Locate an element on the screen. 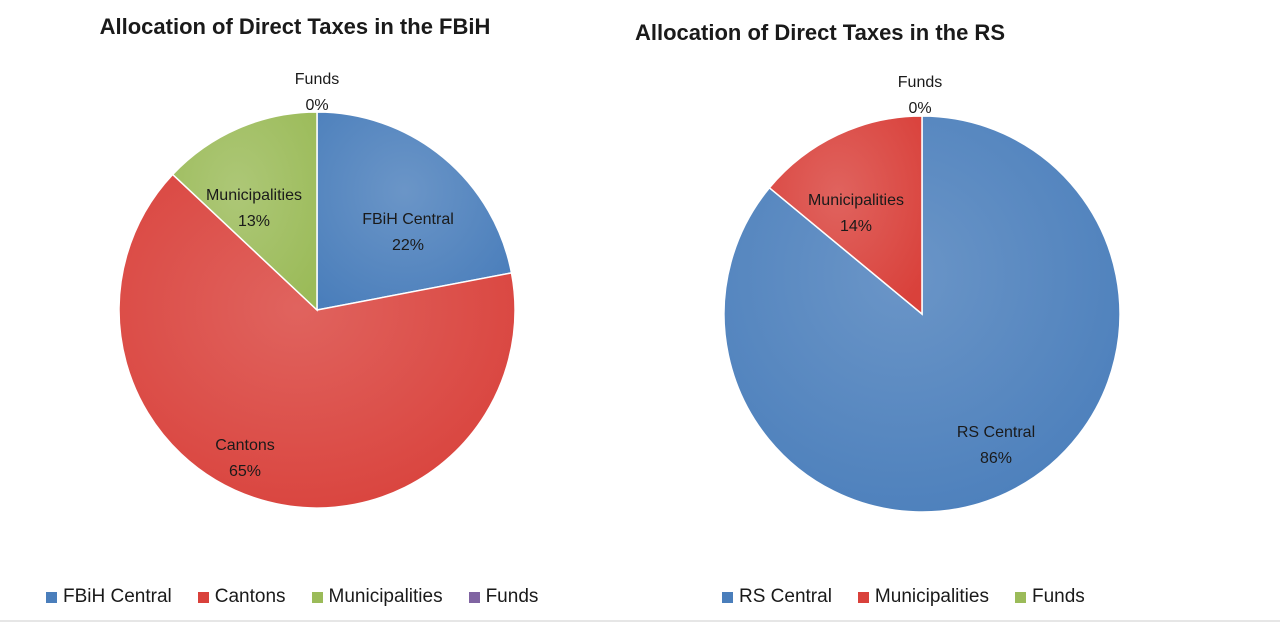  bottom-divider is located at coordinates (640, 621).